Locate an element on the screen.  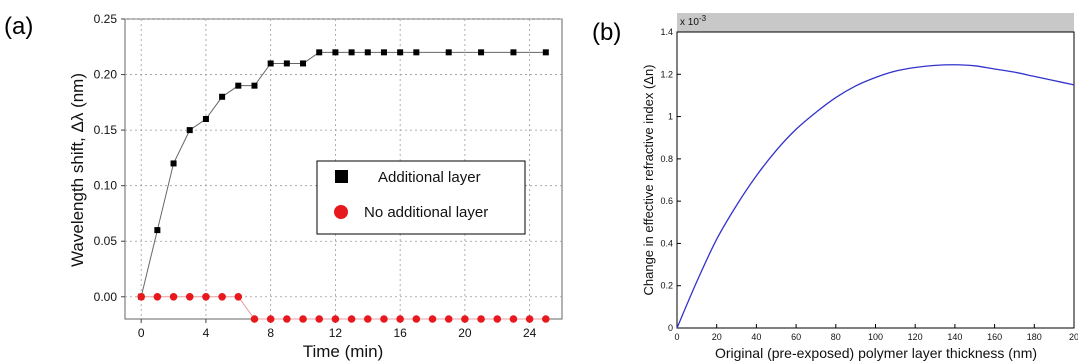
x-tick-label-b: 140 is located at coordinates (954, 337).